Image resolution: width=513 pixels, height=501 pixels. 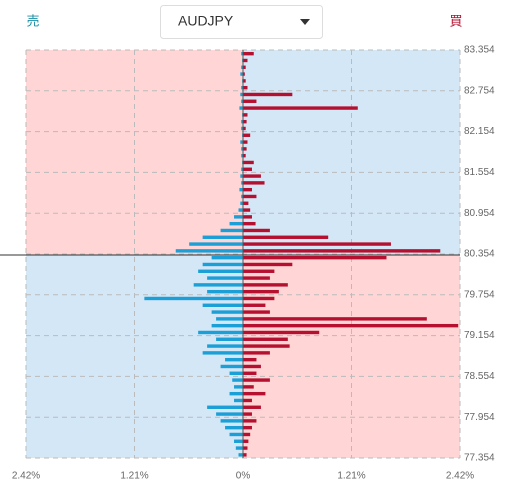 I want to click on y-tick-label: 77.954, so click(x=479, y=417).